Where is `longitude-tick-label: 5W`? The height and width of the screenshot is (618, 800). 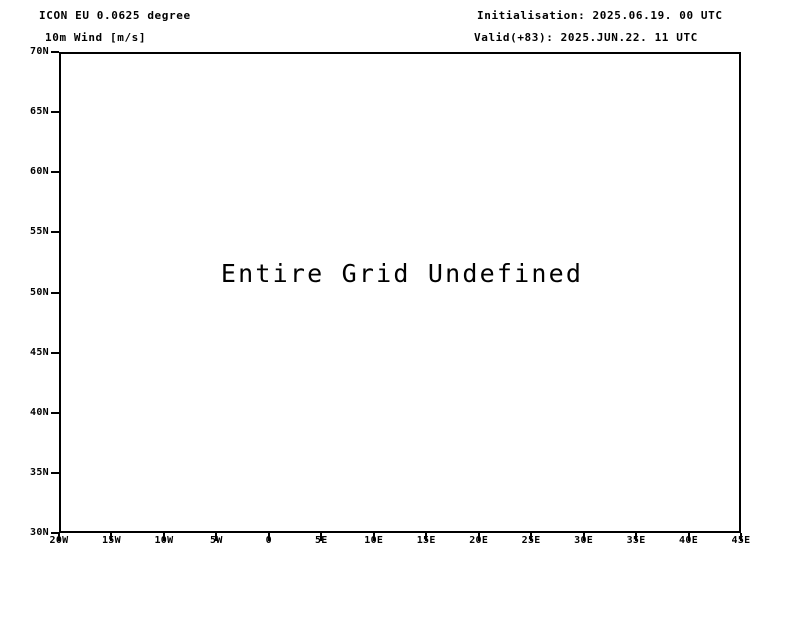
longitude-tick-label: 5W is located at coordinates (216, 540).